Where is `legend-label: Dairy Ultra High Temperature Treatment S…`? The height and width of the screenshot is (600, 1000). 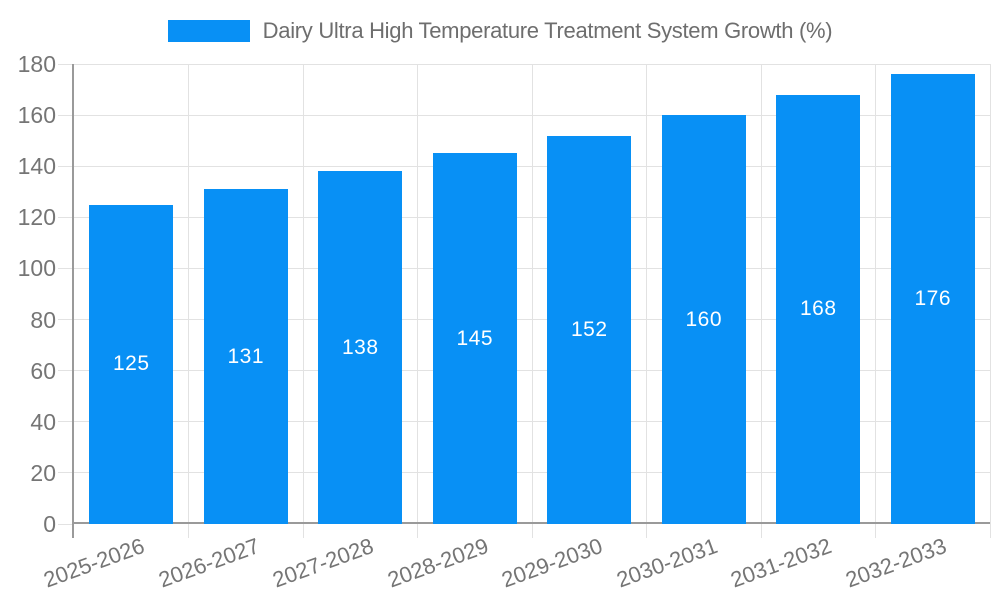
legend-label: Dairy Ultra High Temperature Treatment S… is located at coordinates (547, 30).